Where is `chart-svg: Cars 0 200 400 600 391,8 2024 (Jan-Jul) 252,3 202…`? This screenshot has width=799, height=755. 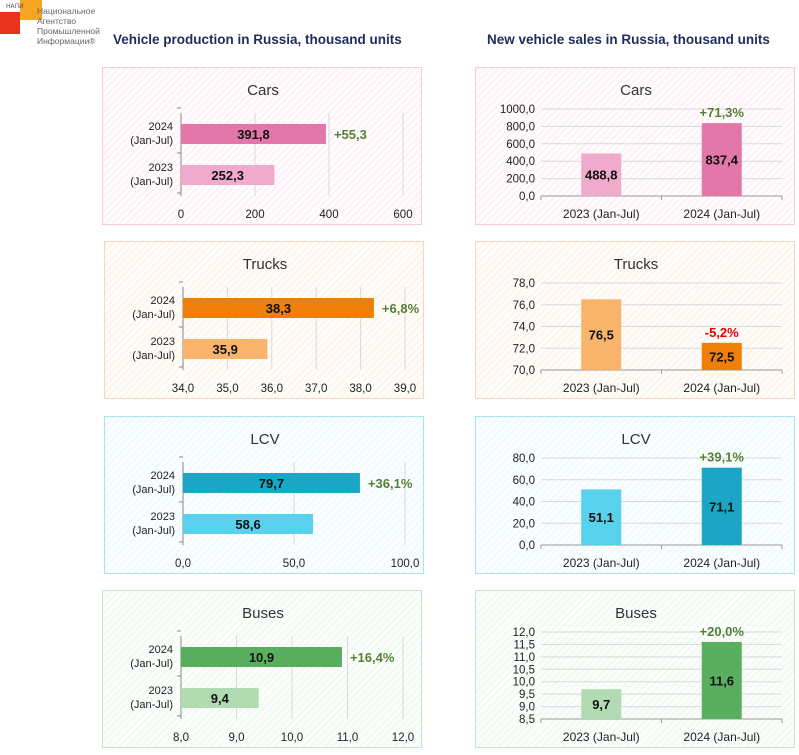
chart-svg: Cars 0 200 400 600 391,8 2024 (Jan-Jul) 252,3 202… is located at coordinates (271, 151).